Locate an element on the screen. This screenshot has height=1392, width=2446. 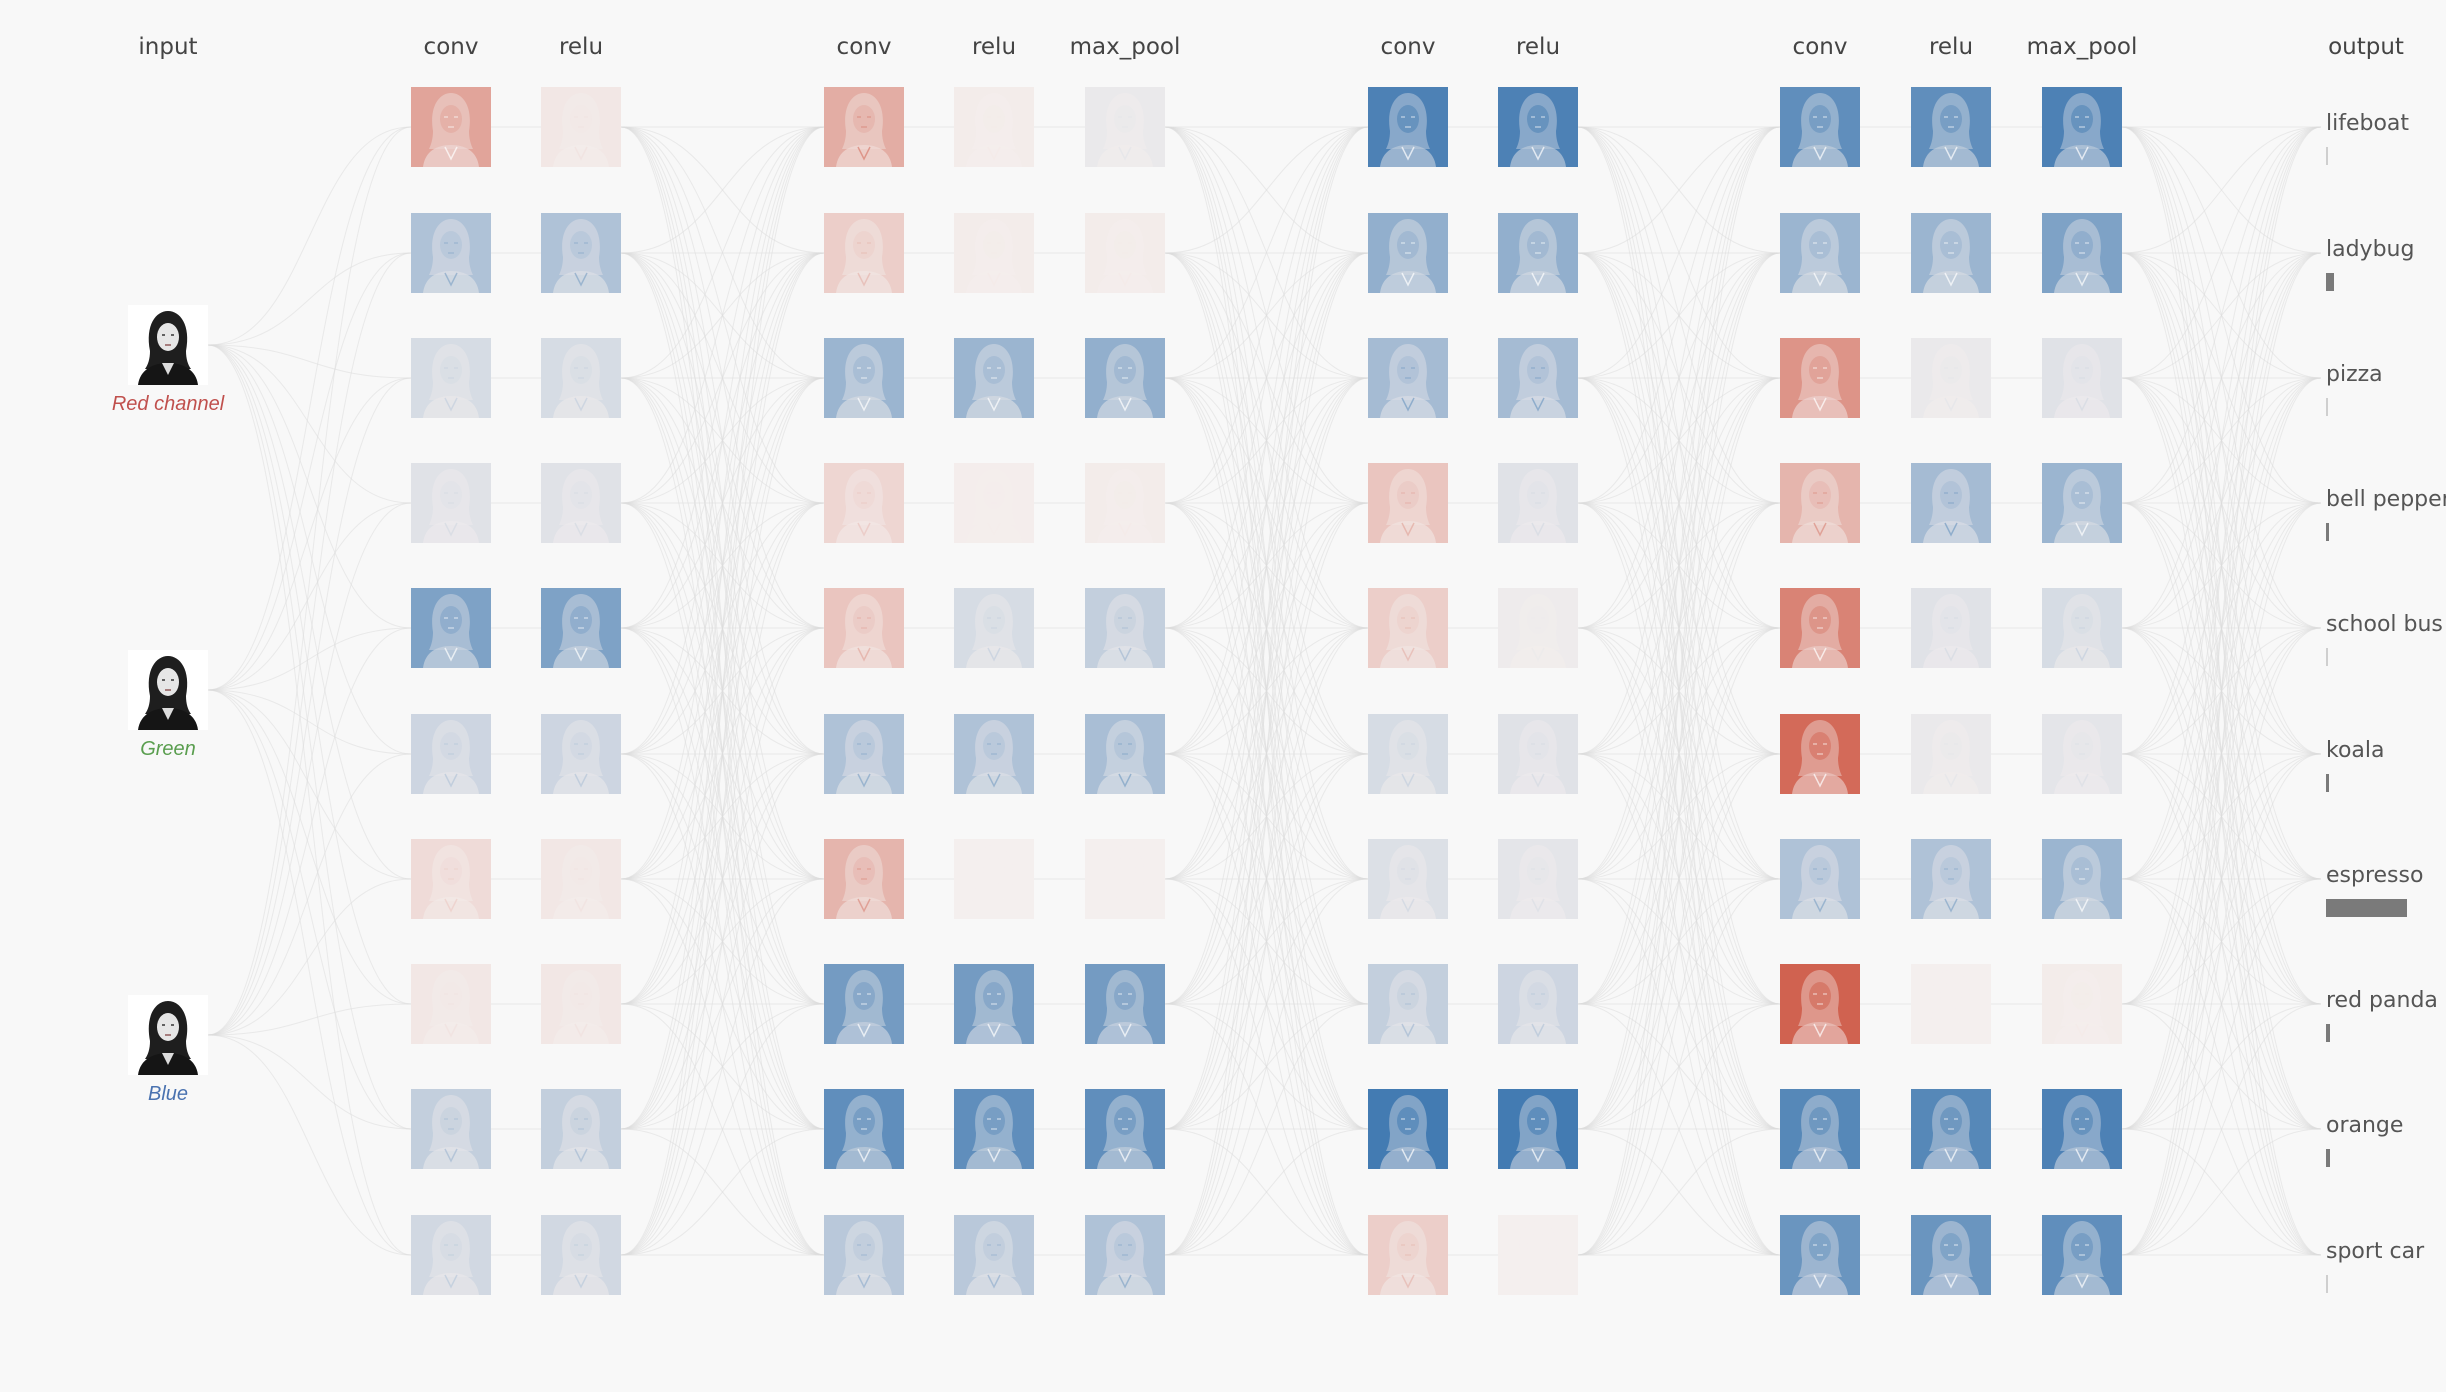
output-class-ladybug: ladybug is located at coordinates (2370, 249).